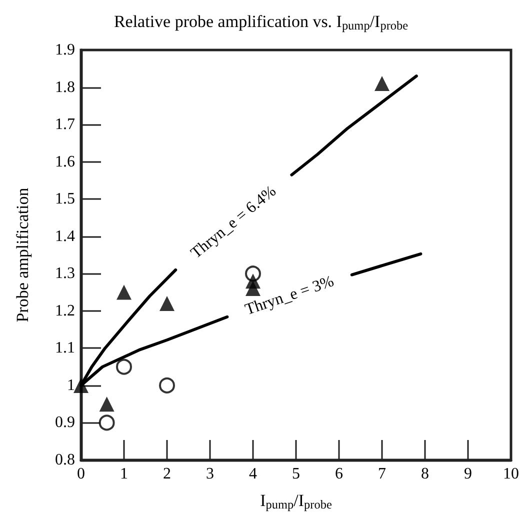  What do you see at coordinates (65, 50) in the screenshot?
I see `y-tick-label: 1.9` at bounding box center [65, 50].